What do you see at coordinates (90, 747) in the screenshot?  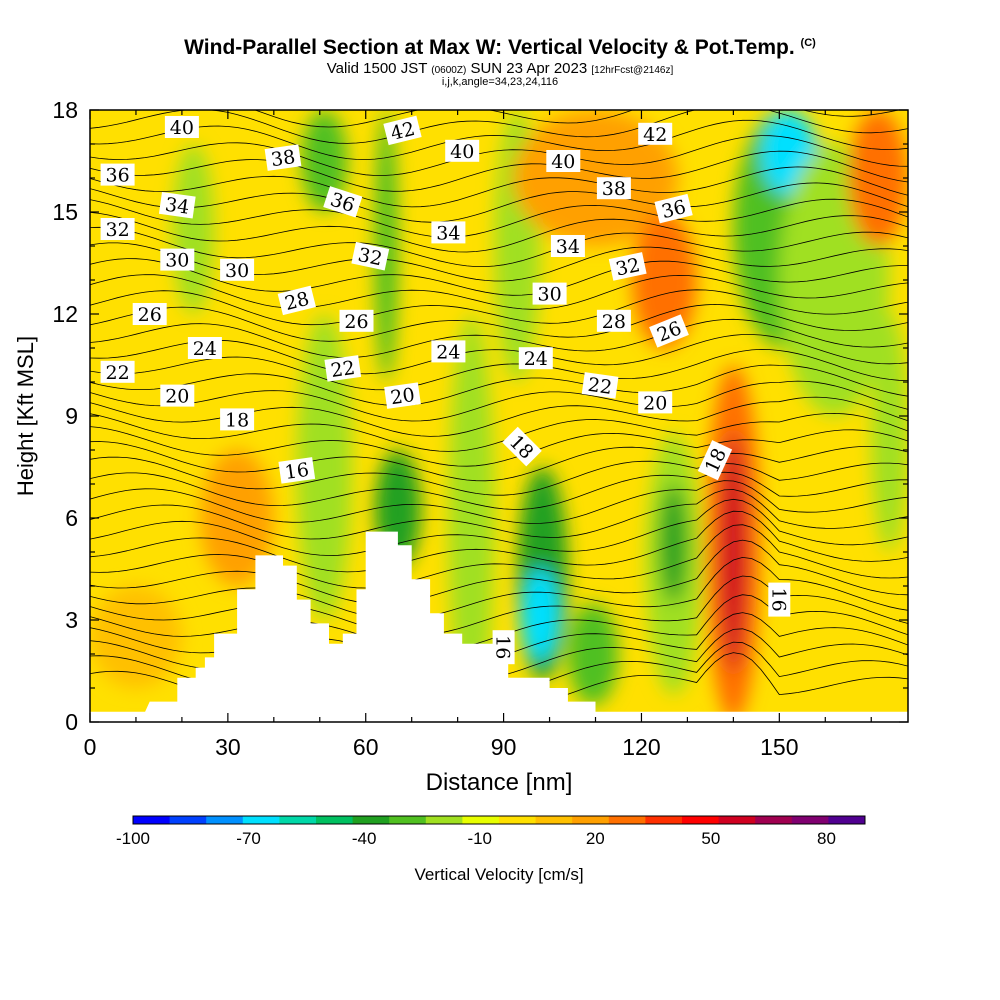 I see `x-tick-label: 0` at bounding box center [90, 747].